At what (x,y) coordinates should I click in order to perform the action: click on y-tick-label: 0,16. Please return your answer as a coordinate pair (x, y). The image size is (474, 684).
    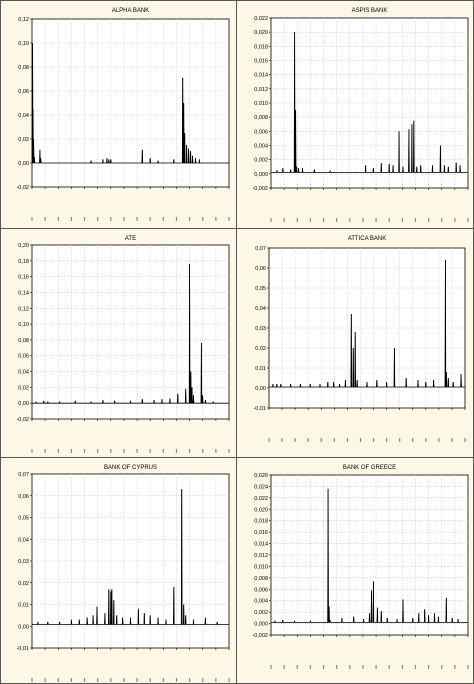
    Looking at the image, I should click on (23, 278).